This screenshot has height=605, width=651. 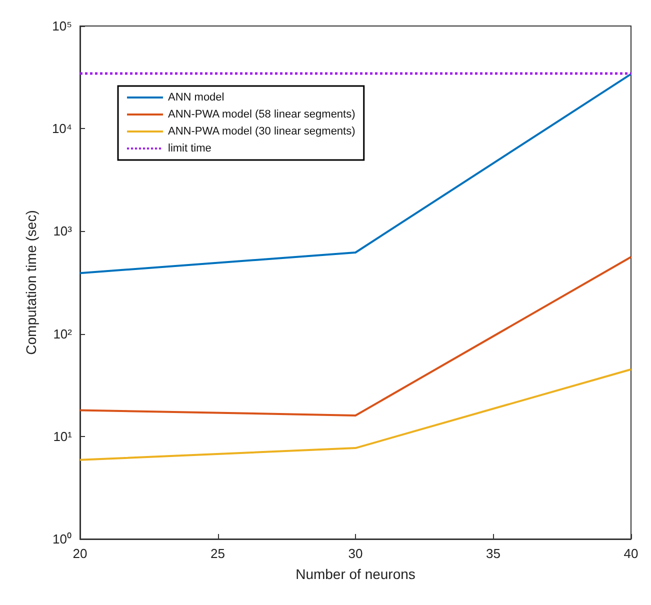 I want to click on y-tick-label: 10¹, so click(x=63, y=436).